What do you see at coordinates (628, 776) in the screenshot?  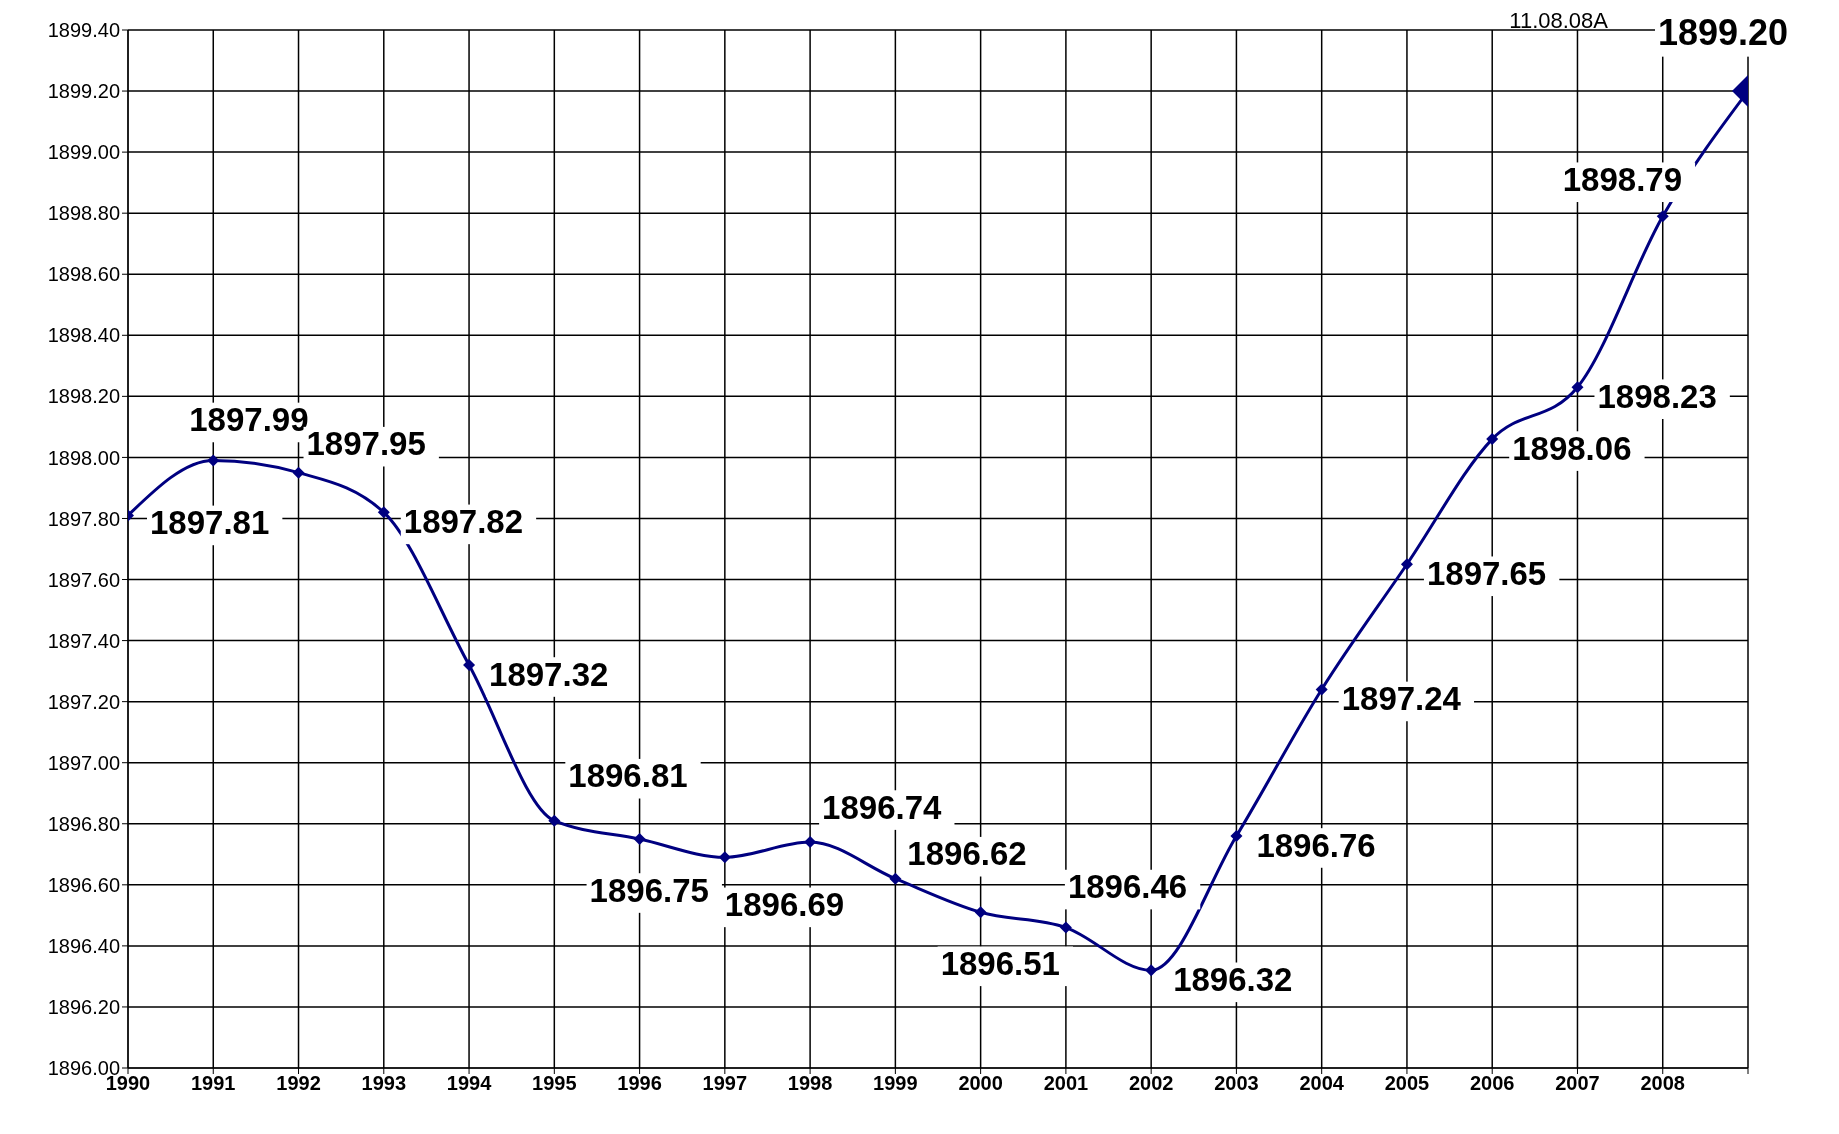 I see `data-label: 1896.81` at bounding box center [628, 776].